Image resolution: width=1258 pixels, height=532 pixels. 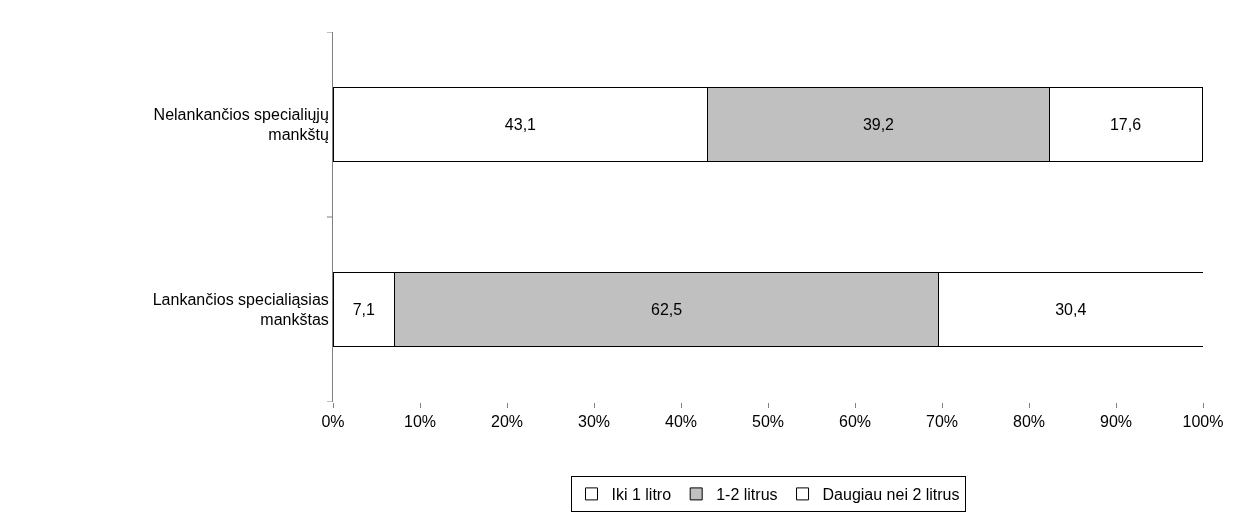 I want to click on legend-label: Daugiau nei 2 litrus, so click(x=891, y=495).